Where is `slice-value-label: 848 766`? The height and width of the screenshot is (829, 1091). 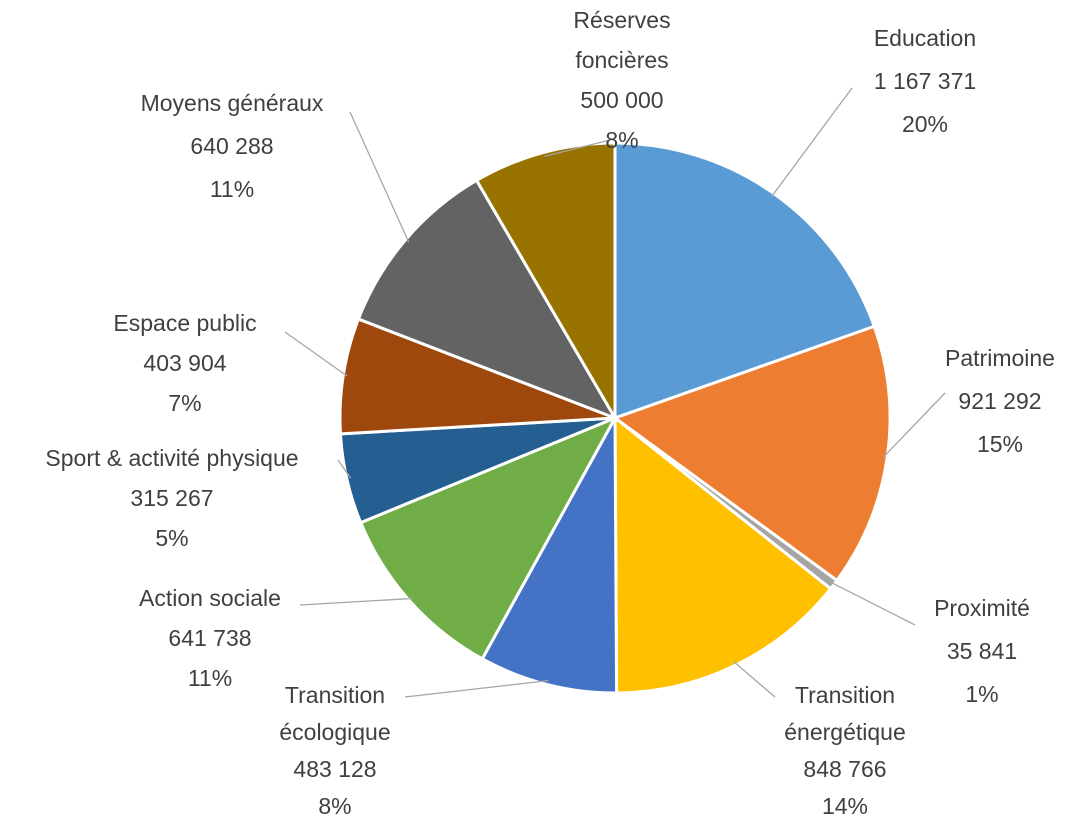
slice-value-label: 848 766 is located at coordinates (844, 769).